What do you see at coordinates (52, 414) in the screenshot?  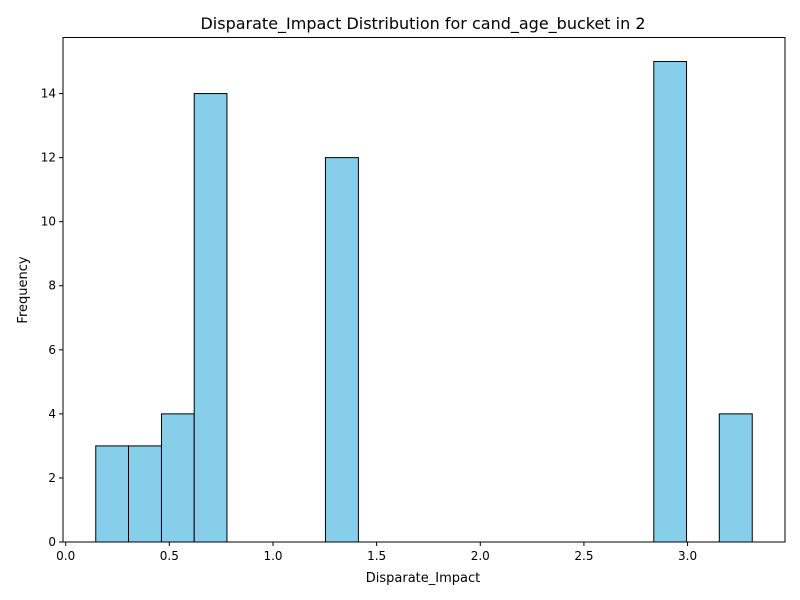 I see `y-tick-label: 4` at bounding box center [52, 414].